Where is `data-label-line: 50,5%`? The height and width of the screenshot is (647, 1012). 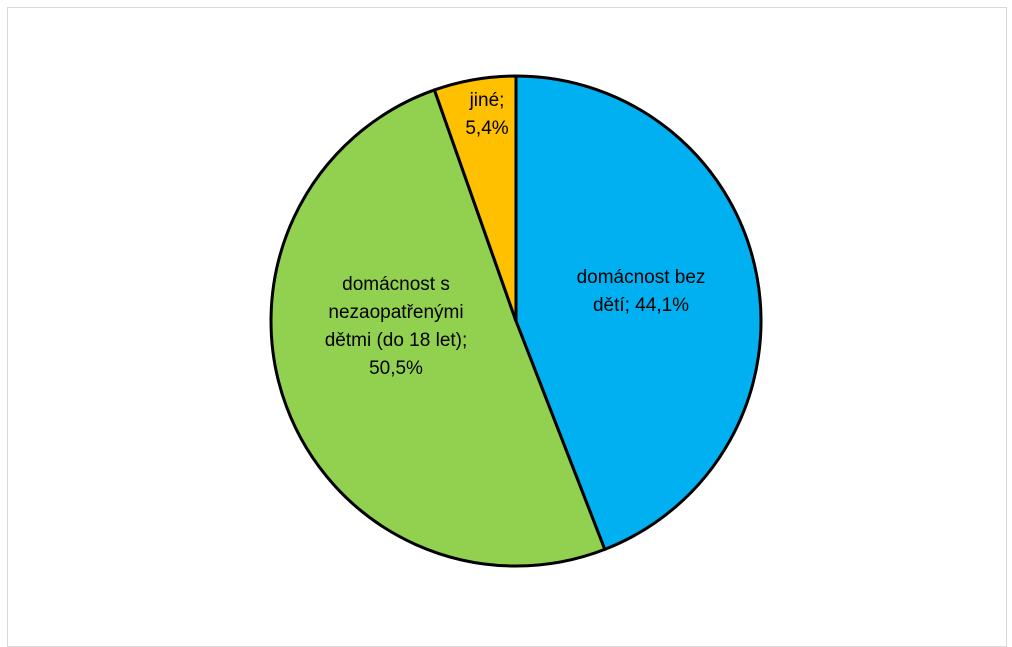
data-label-line: 50,5% is located at coordinates (396, 368).